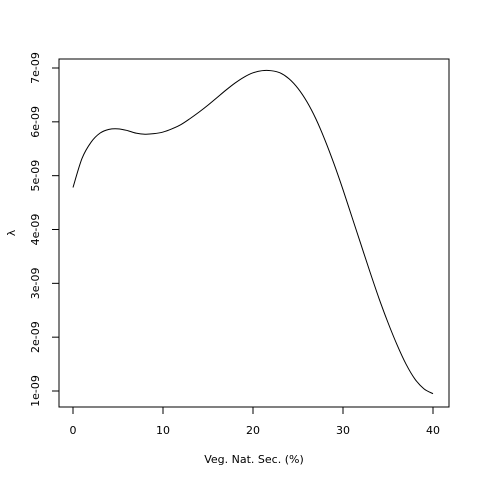 The image size is (480, 480). Describe the element at coordinates (163, 430) in the screenshot. I see `x-tick-label: 10` at that location.